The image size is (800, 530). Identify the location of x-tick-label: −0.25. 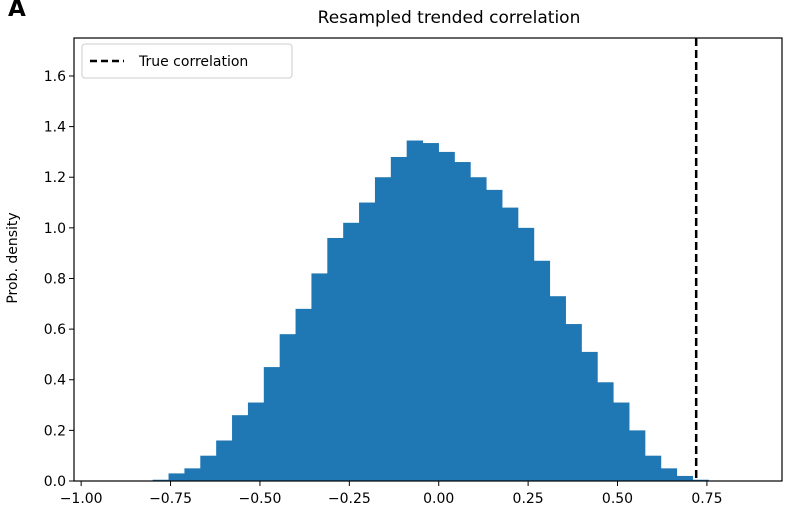
(349, 499).